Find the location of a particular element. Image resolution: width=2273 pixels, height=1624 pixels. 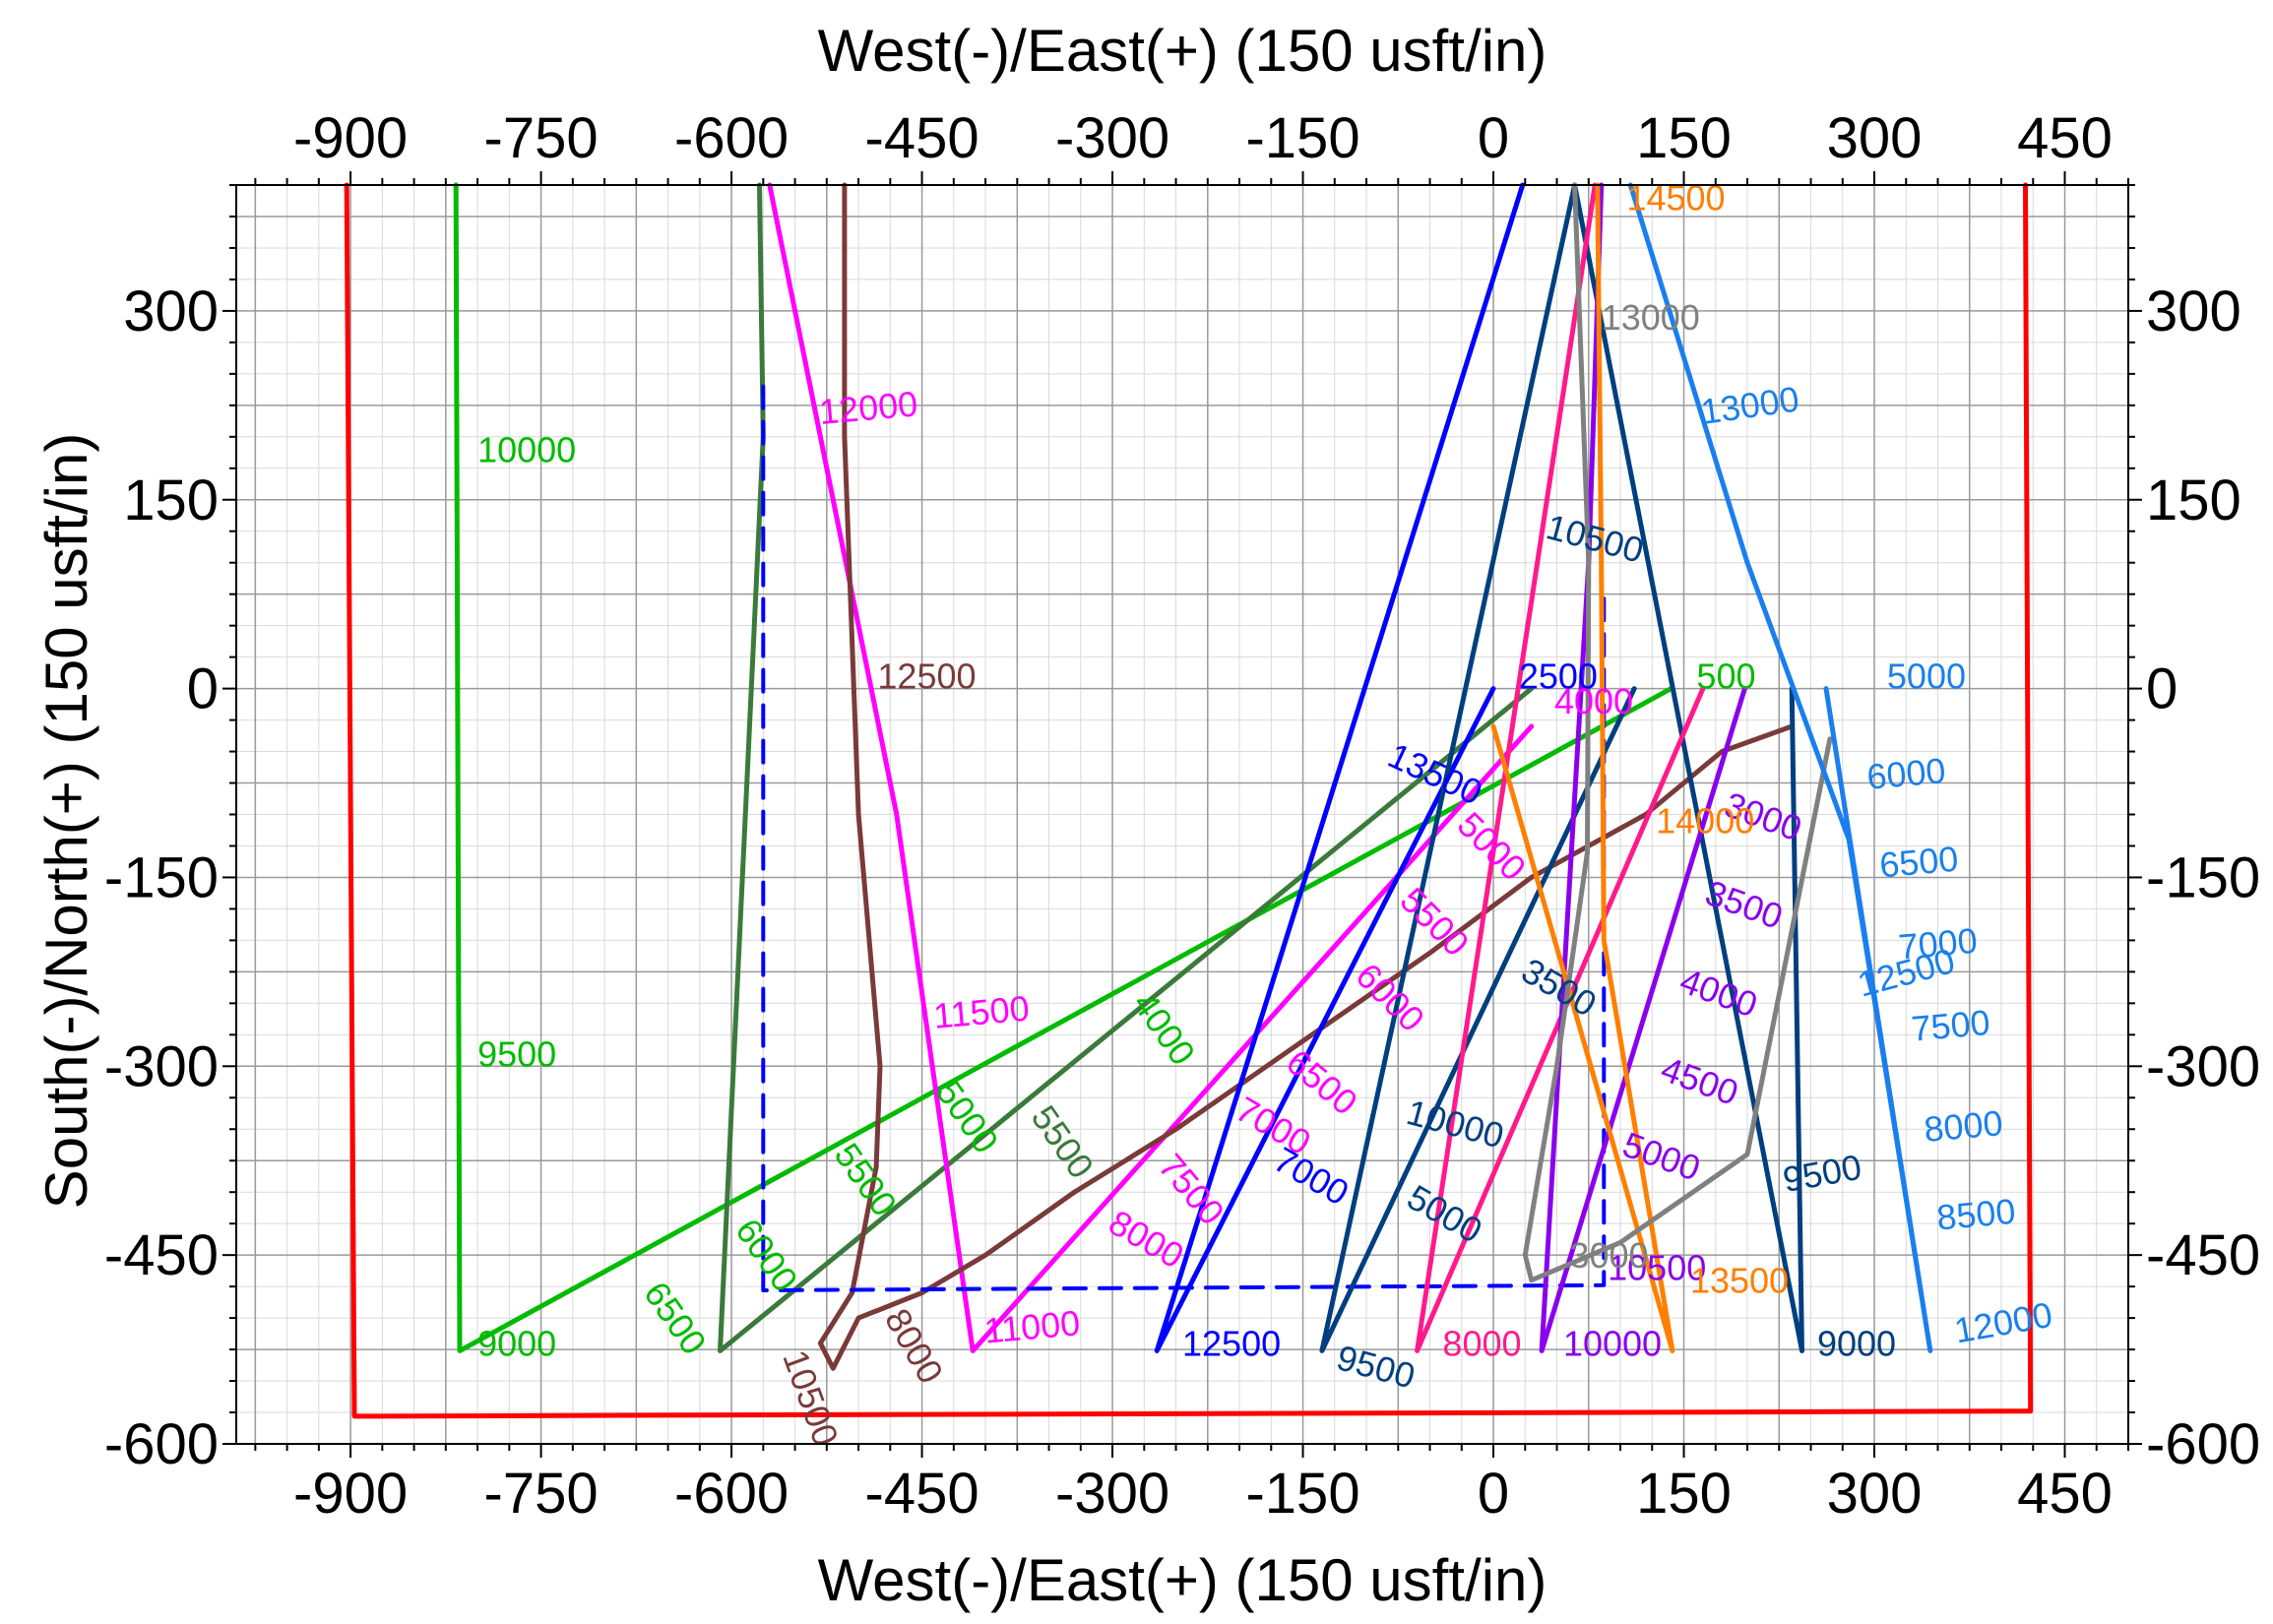

x-tick-label-top: -300 is located at coordinates (1112, 138).